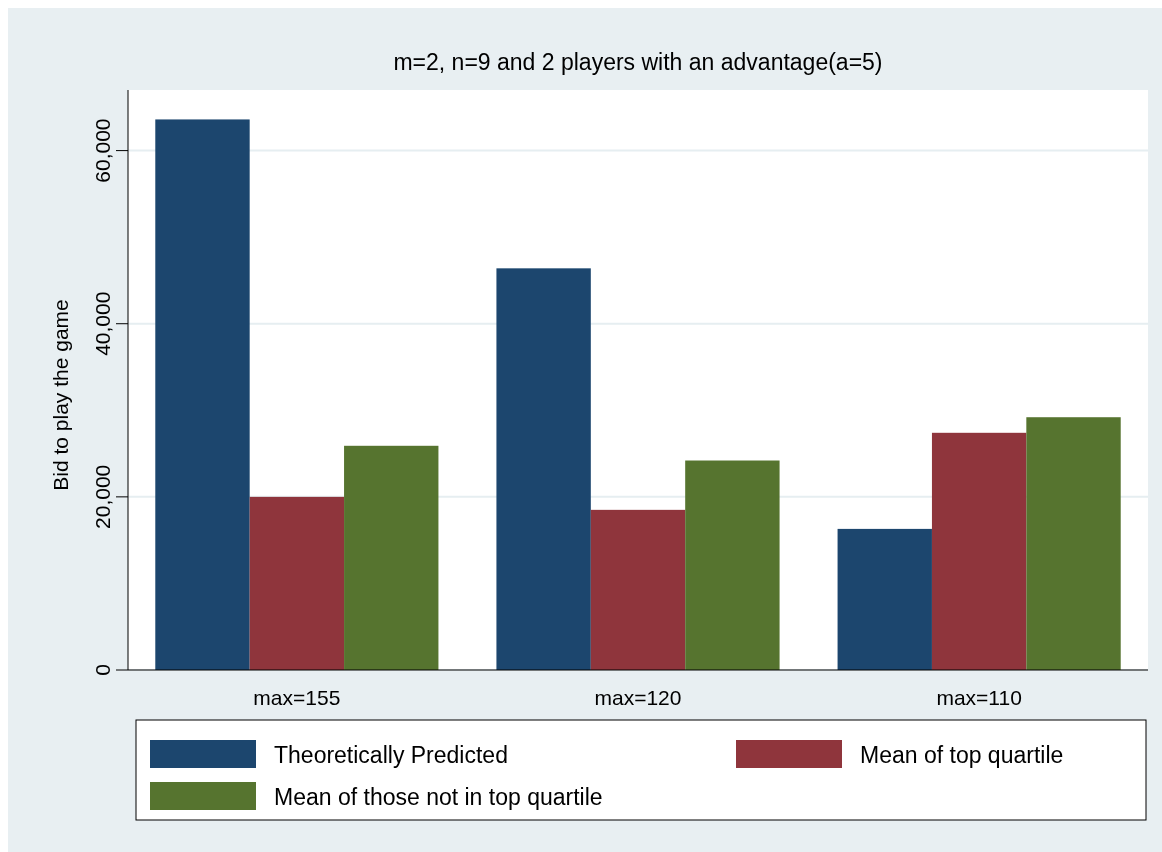 This screenshot has height=852, width=1162. Describe the element at coordinates (102, 496) in the screenshot. I see `y-tick-label: 20,000` at that location.